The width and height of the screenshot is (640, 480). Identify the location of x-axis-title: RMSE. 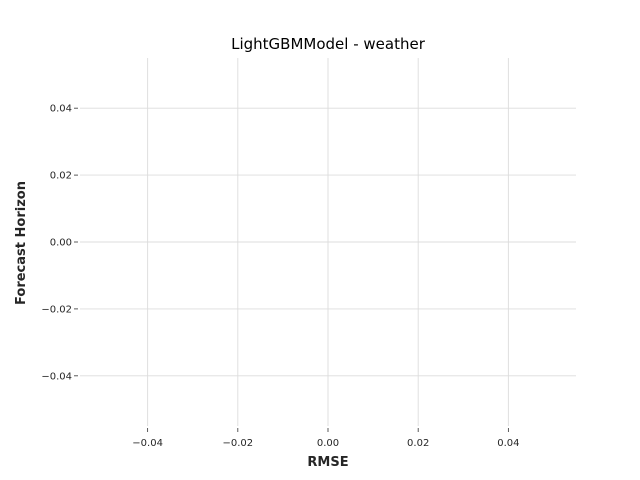
(327, 462).